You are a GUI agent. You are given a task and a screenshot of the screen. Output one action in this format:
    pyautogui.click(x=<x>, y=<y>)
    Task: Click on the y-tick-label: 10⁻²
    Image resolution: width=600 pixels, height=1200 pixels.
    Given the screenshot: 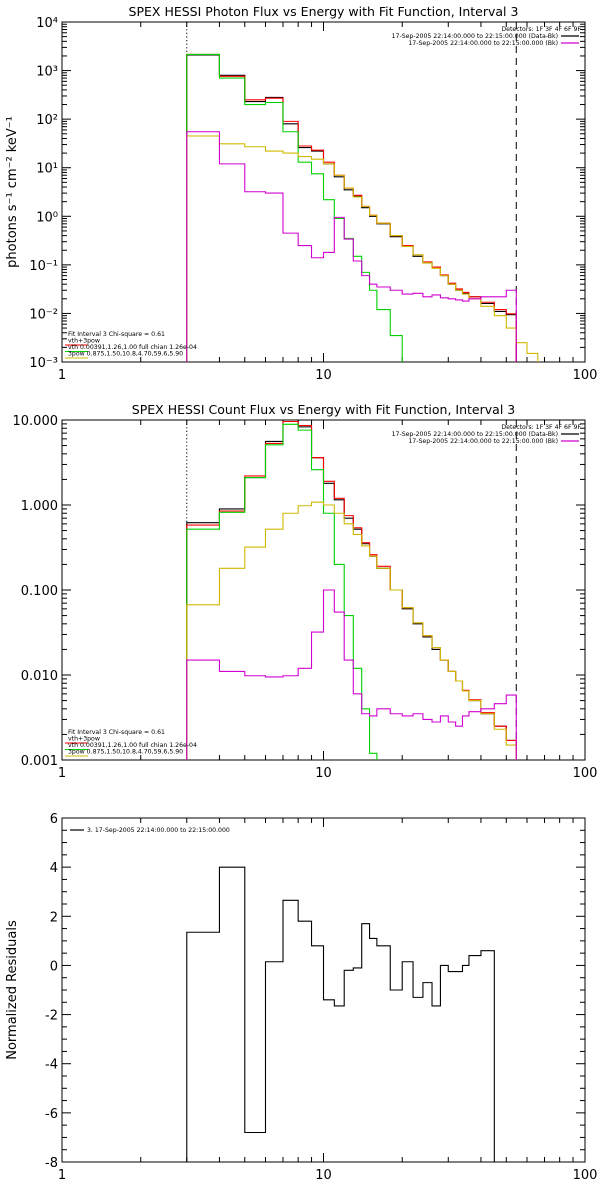 What is the action you would take?
    pyautogui.click(x=43, y=314)
    